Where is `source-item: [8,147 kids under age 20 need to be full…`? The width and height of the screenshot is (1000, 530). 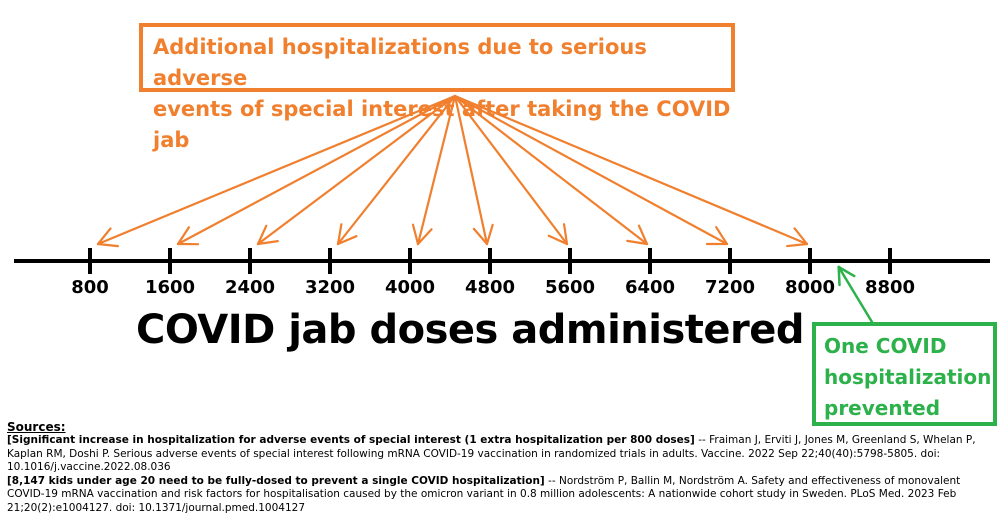
source-item: [8,147 kids under age 20 need to be full… is located at coordinates (502, 495).